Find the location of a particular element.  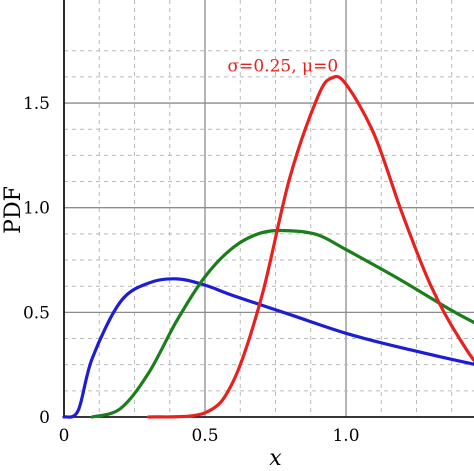

y-tick-label: 1.5 is located at coordinates (36, 104).